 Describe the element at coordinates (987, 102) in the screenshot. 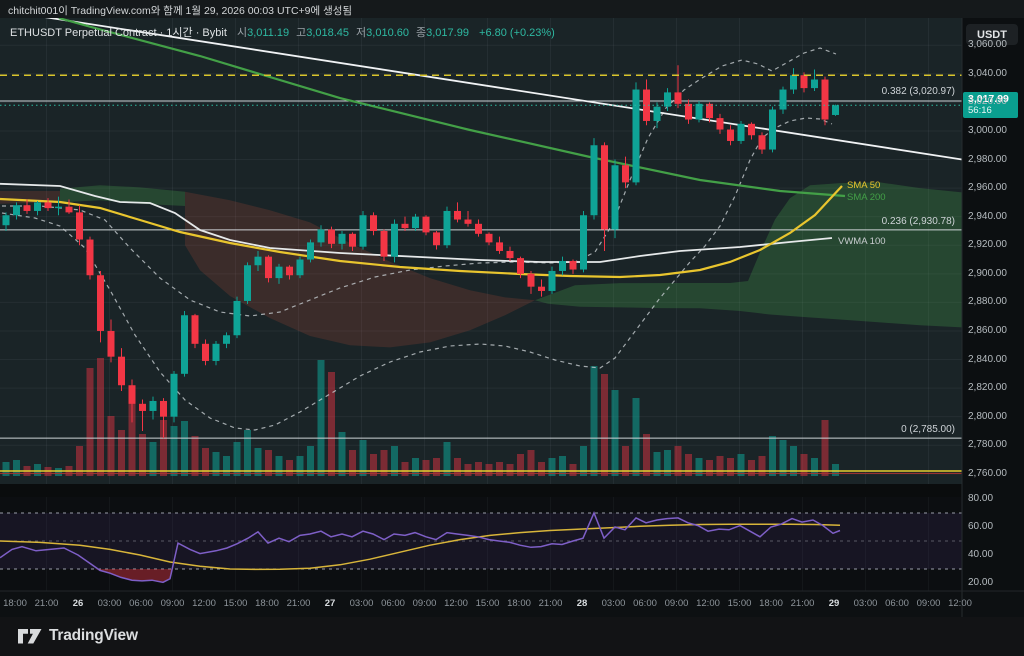

I see `price-tick-label: 3,020.00` at that location.